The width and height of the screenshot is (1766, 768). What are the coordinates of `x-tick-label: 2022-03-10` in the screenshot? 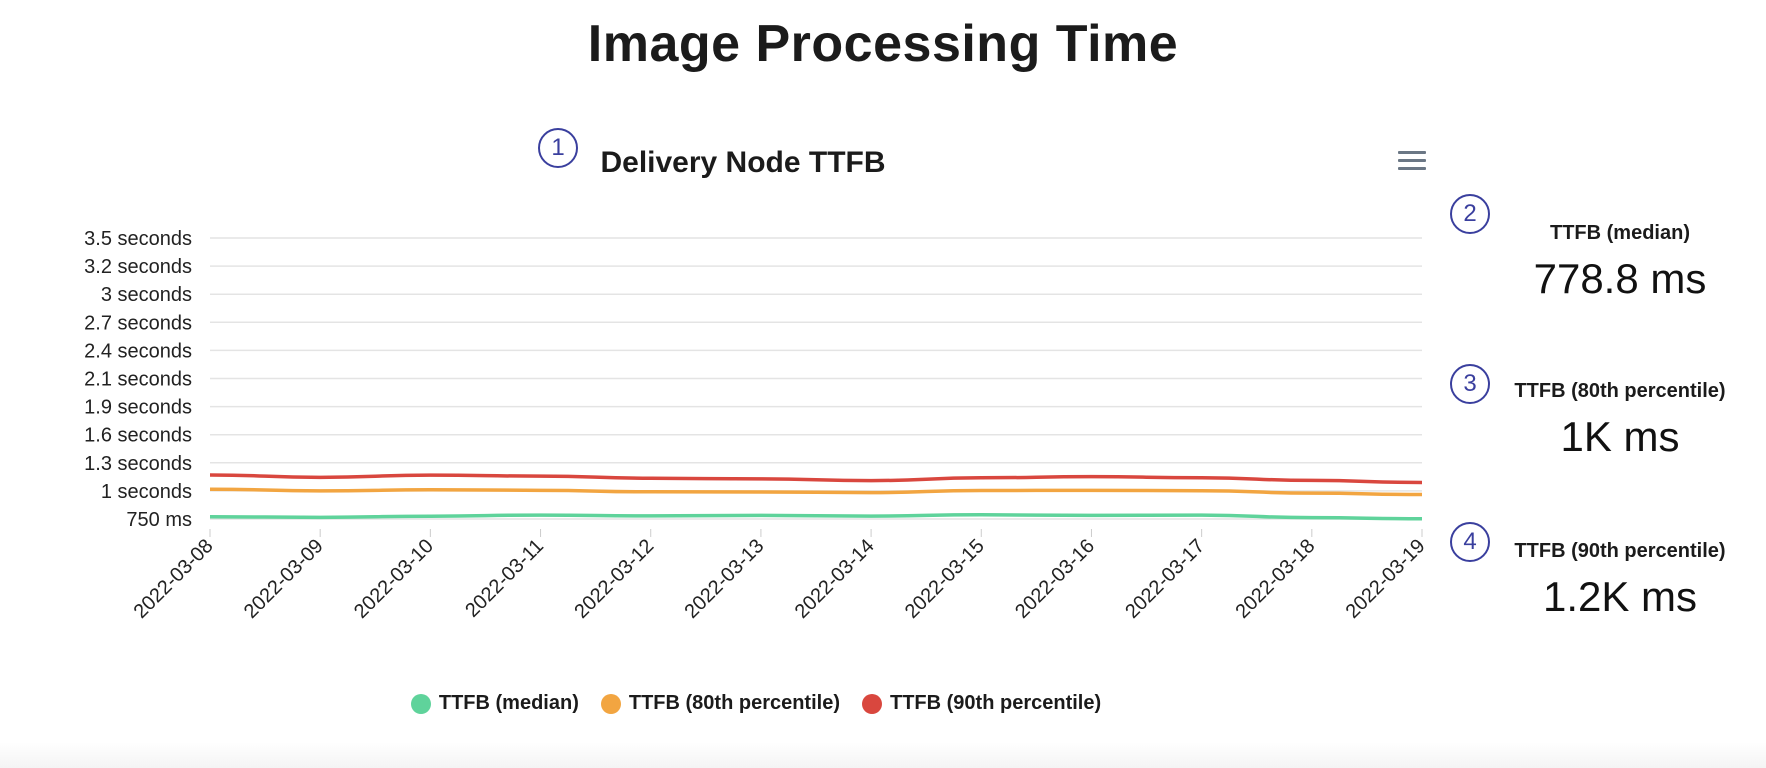 It's located at (394, 579).